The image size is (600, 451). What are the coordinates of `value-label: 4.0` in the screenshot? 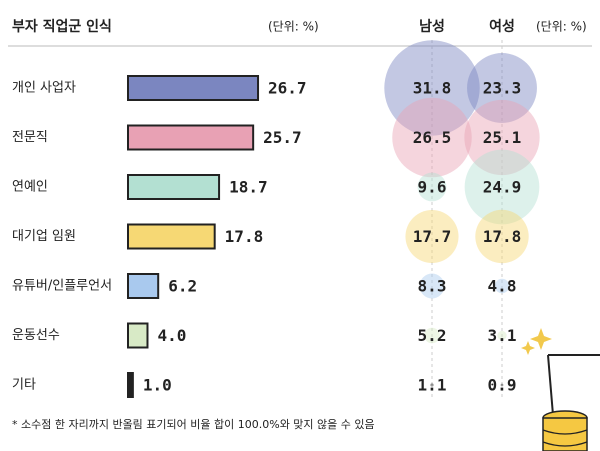 It's located at (171, 335).